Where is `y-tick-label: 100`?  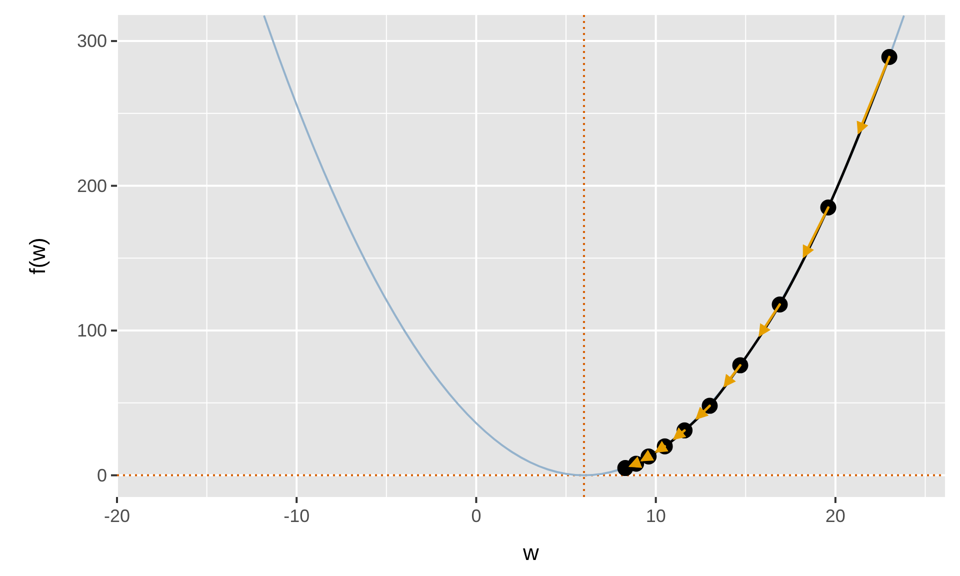
y-tick-label: 100 is located at coordinates (91, 330).